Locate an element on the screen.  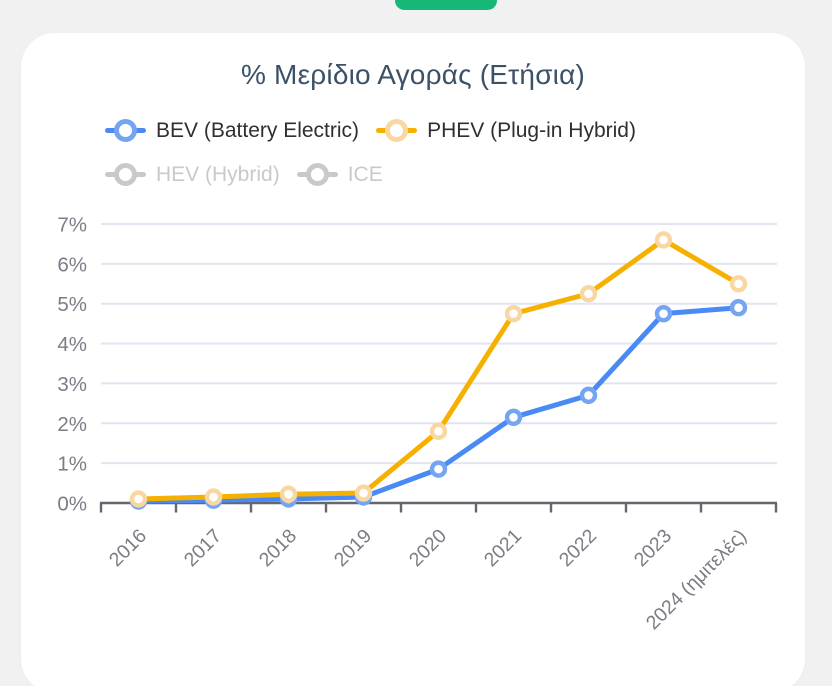
svg-text: 2023 is located at coordinates (653, 548).